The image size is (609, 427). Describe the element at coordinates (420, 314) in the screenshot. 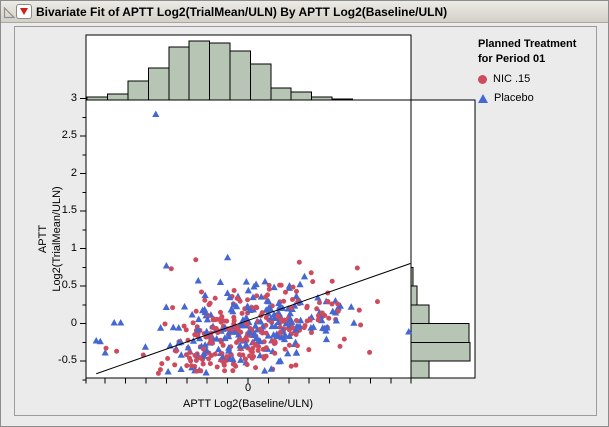

I see `y-histogram-bar` at that location.